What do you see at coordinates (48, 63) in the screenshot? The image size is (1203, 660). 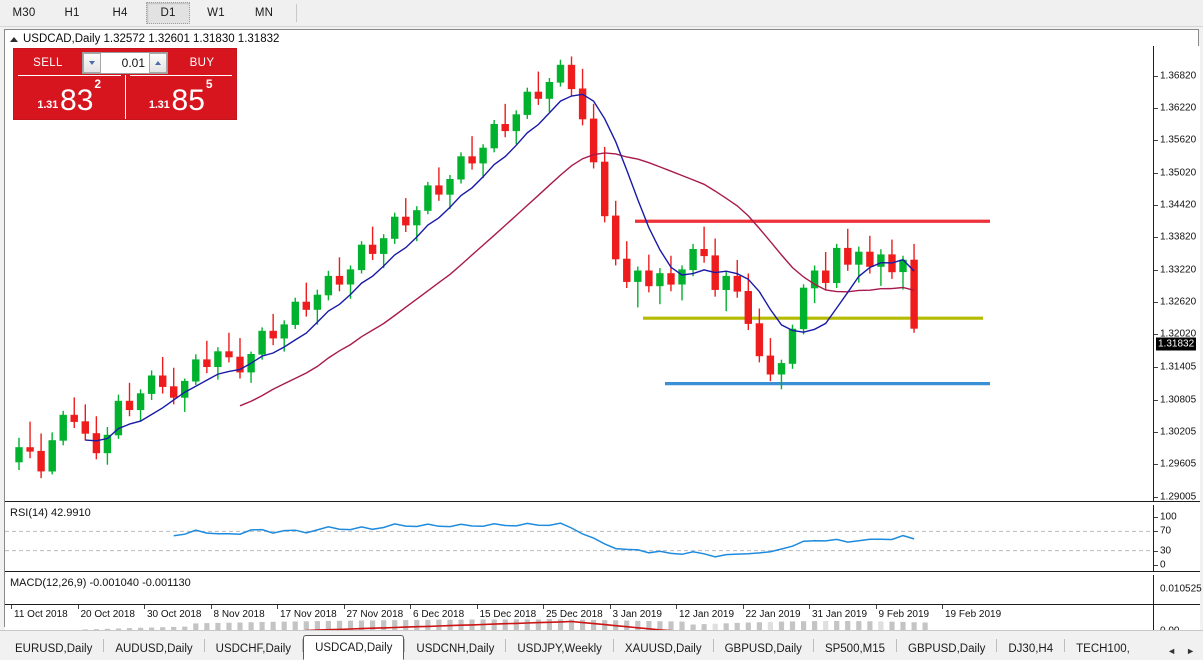 I see `sell-label: SELL` at bounding box center [48, 63].